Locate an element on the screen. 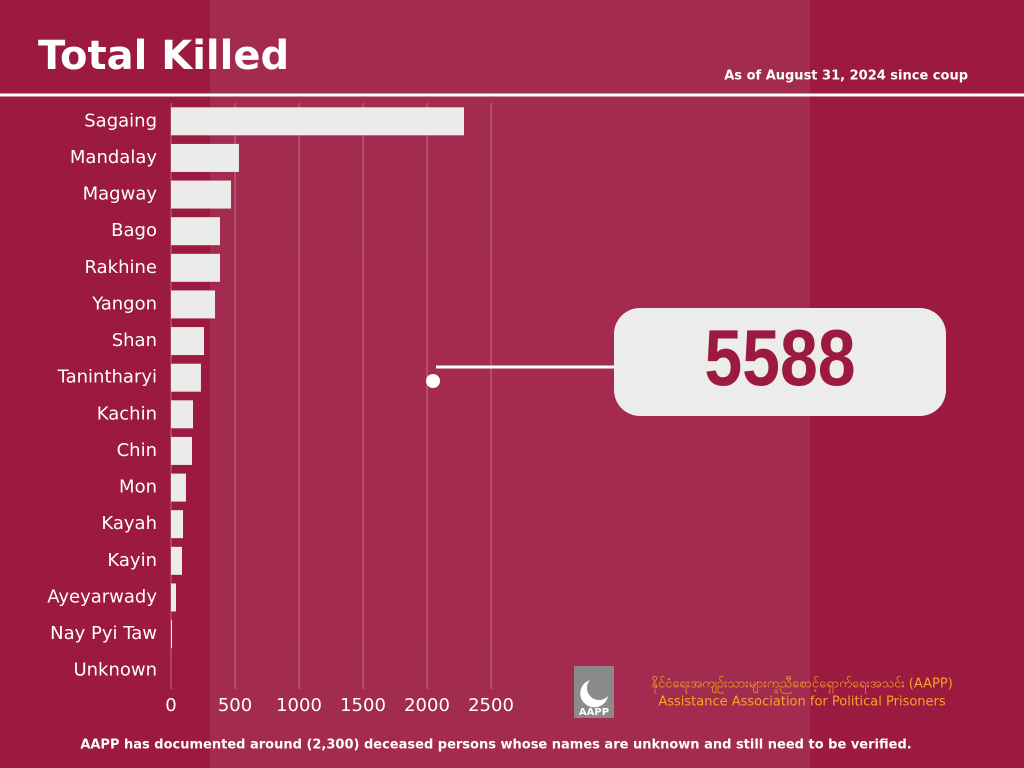 The width and height of the screenshot is (1024, 768). x-tick-label: 500 is located at coordinates (235, 705).